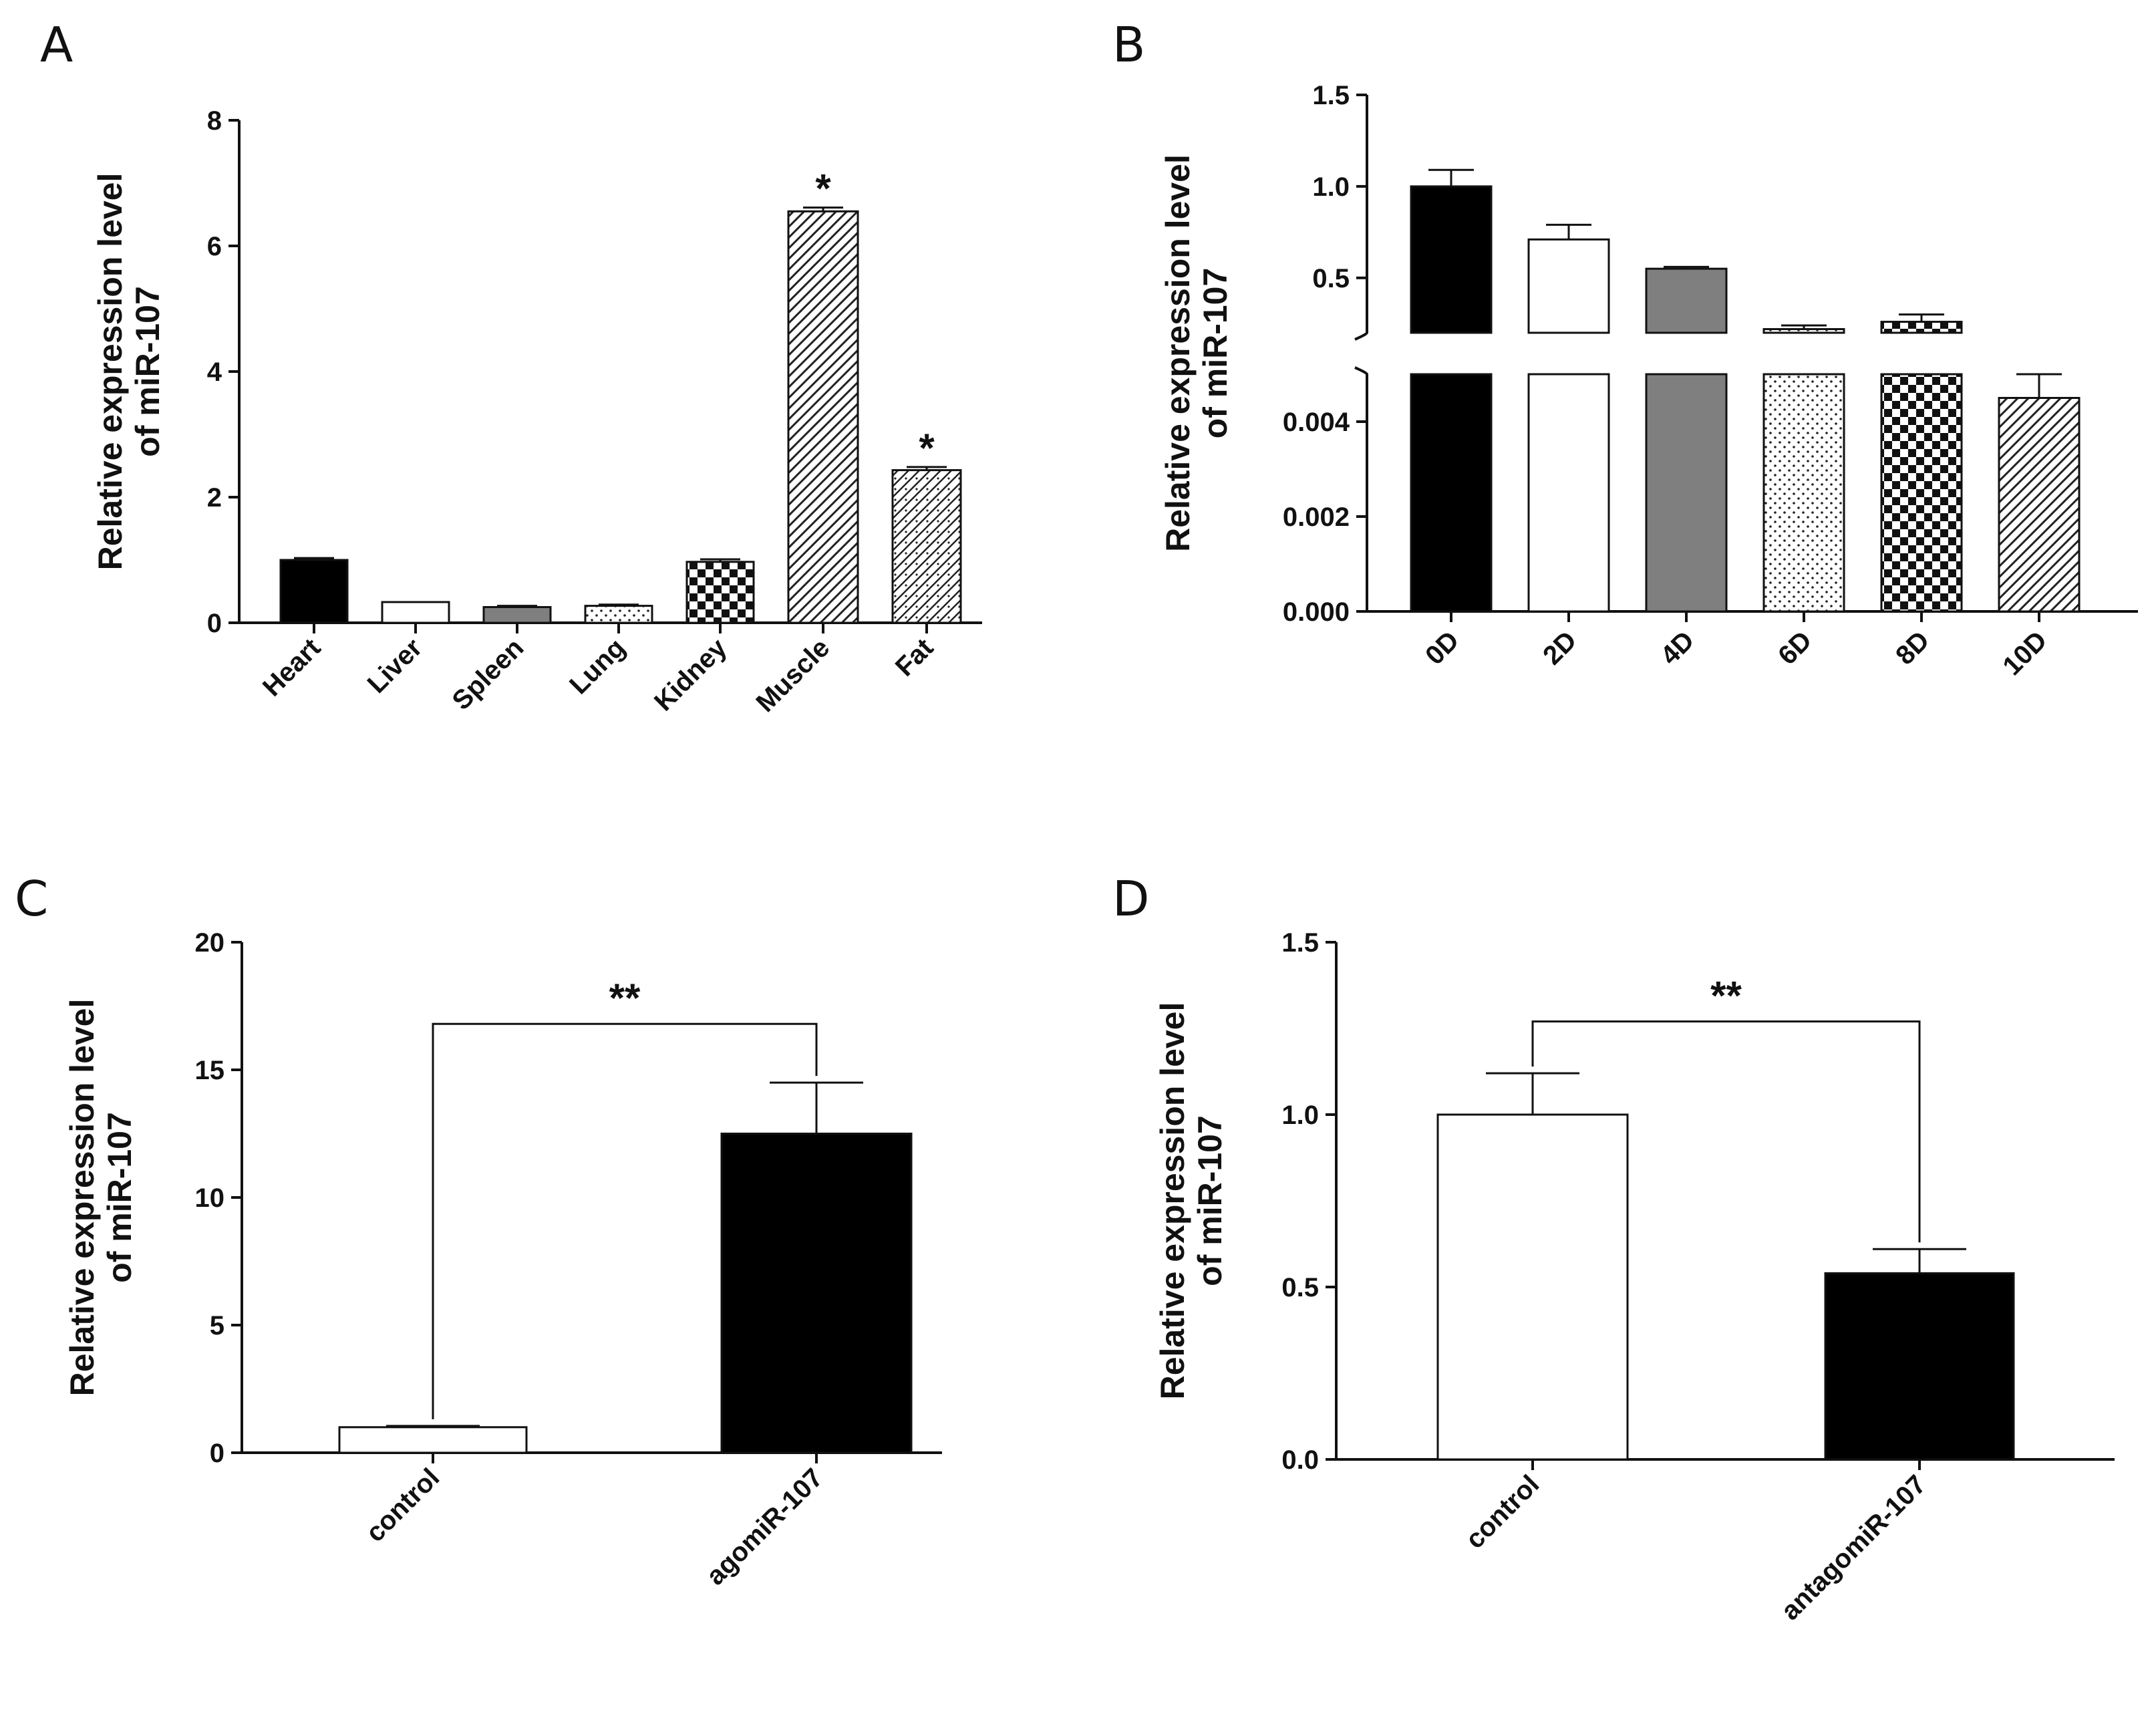  What do you see at coordinates (597, 666) in the screenshot?
I see `panel-a-category-Lung: Lung` at bounding box center [597, 666].